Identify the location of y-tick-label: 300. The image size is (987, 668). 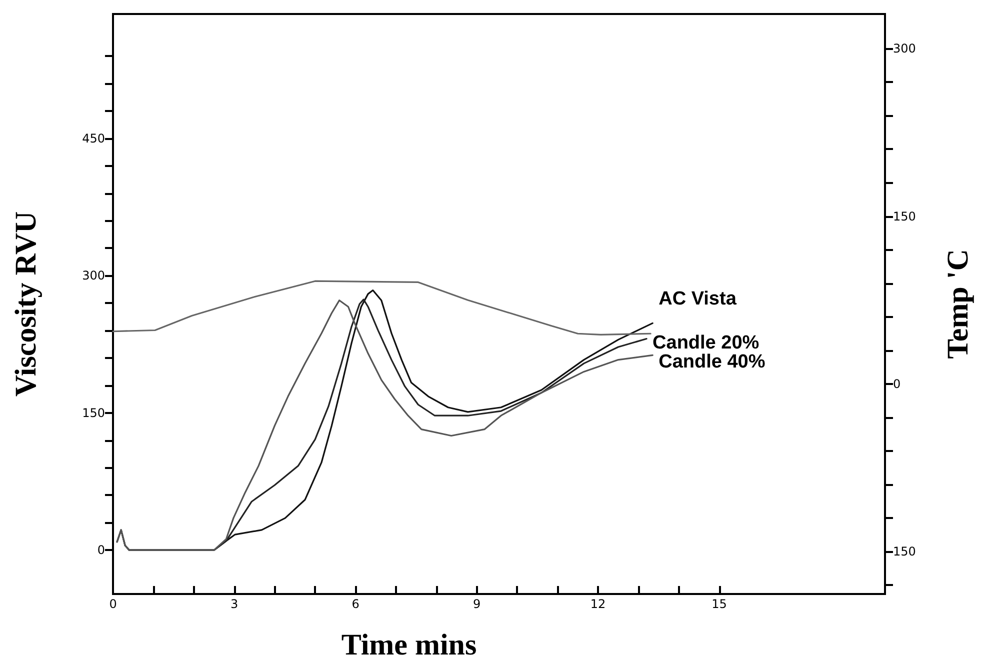
(93, 275).